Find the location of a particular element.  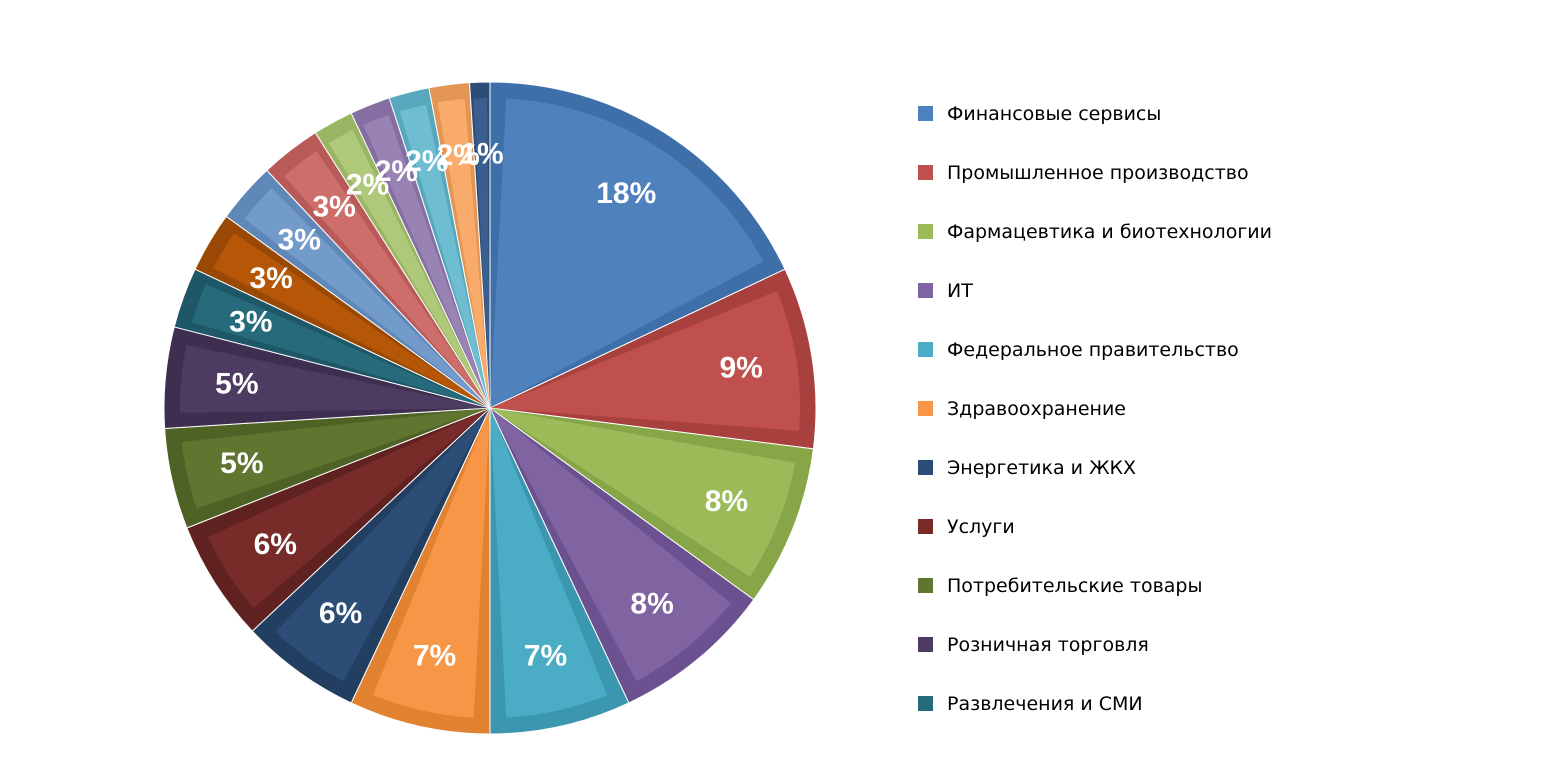

legend-label: Потребительские товары is located at coordinates (1075, 585).